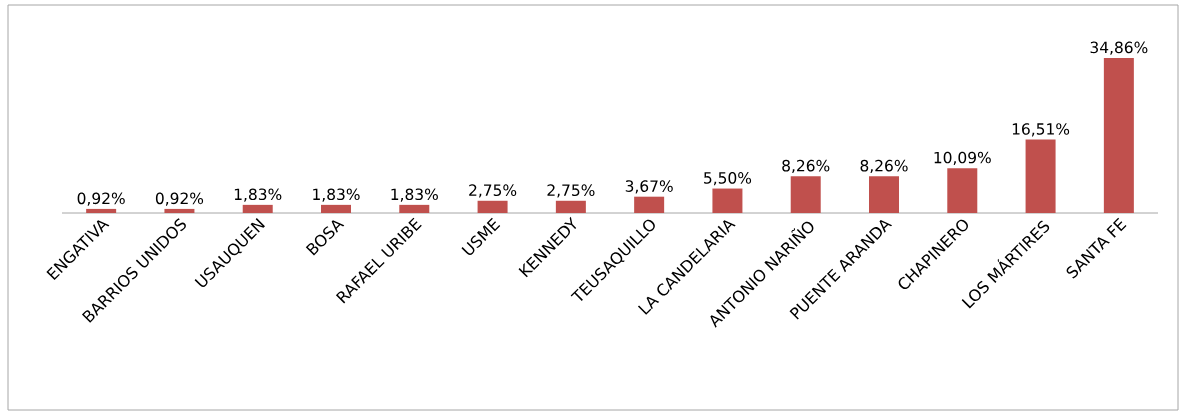 The width and height of the screenshot is (1183, 412). Describe the element at coordinates (1041, 130) in the screenshot. I see `data-label: 16,51%` at that location.